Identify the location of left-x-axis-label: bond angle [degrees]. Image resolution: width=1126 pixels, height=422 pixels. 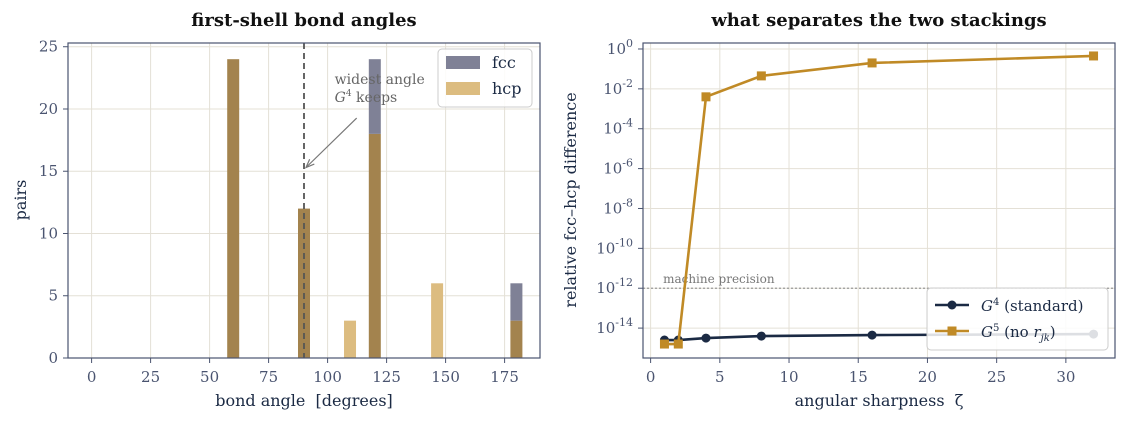
(304, 400).